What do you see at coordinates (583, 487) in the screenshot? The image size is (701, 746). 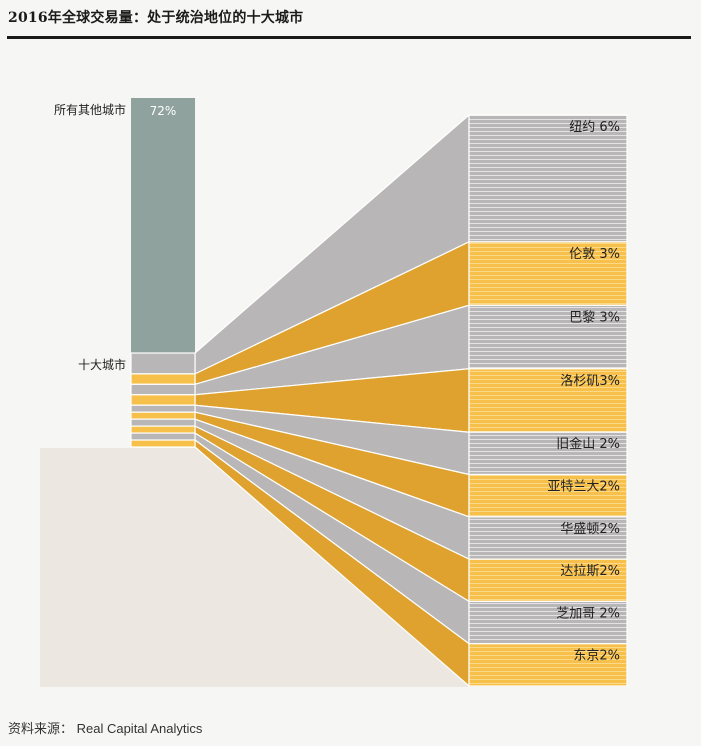 I see `city-label: 亚特兰大2%` at bounding box center [583, 487].